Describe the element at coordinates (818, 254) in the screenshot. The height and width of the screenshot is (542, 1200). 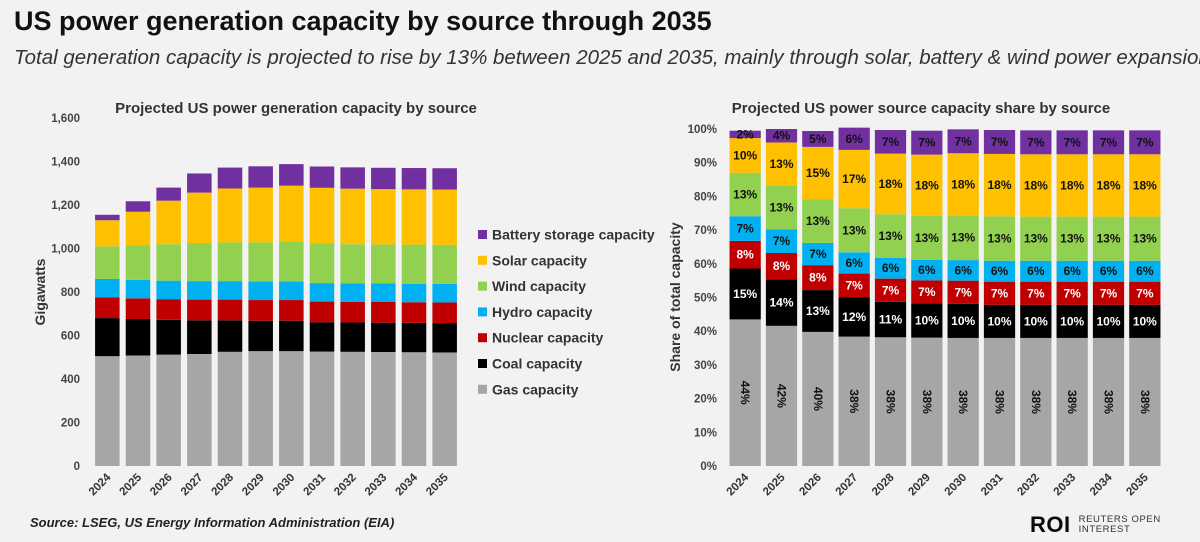
I see `share-data-label-hydro: 7%` at that location.